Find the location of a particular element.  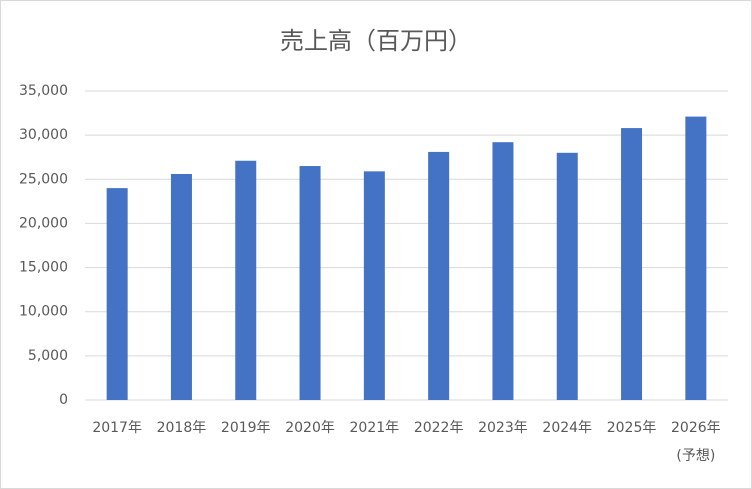

x-tick-label: 2026年 (予想) is located at coordinates (696, 442).